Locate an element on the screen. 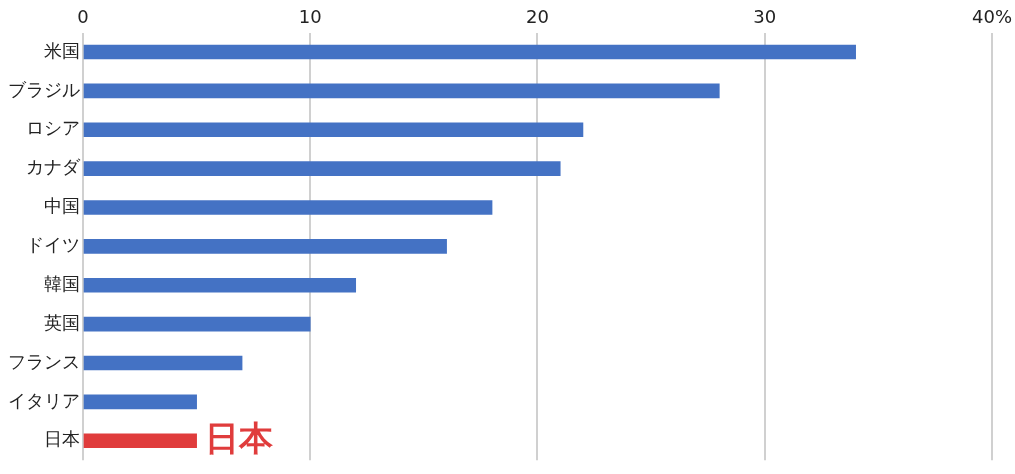  x-tick-label: 30 is located at coordinates (765, 17).